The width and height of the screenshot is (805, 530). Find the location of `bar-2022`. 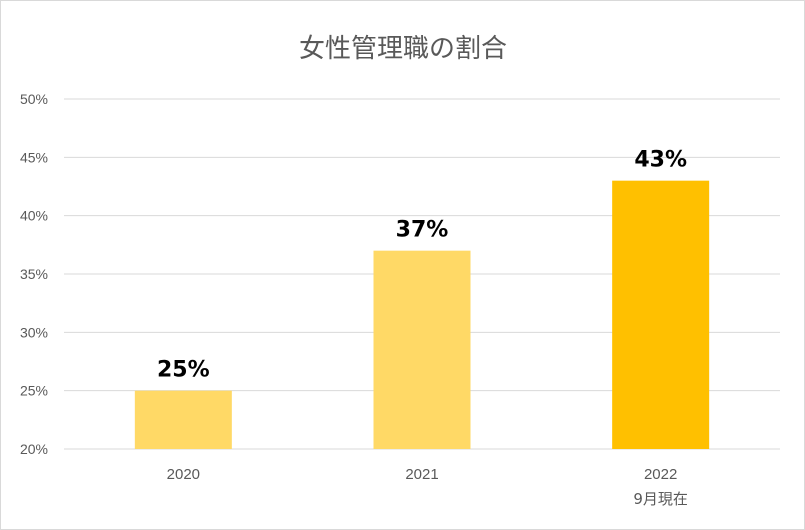

bar-2022 is located at coordinates (661, 314).